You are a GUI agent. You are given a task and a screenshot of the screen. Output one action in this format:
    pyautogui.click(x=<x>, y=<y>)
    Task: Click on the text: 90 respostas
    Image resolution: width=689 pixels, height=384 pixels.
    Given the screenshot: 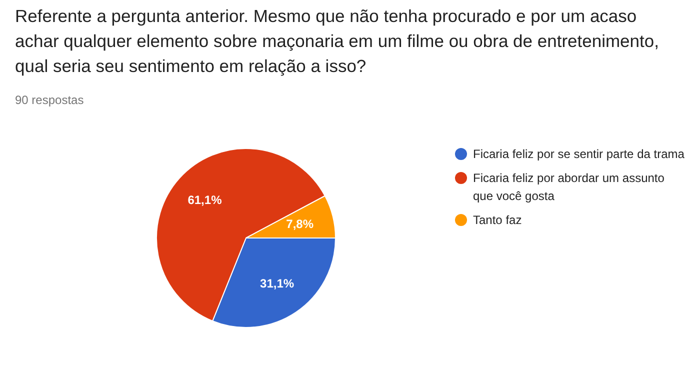 What is the action you would take?
    pyautogui.click(x=49, y=100)
    